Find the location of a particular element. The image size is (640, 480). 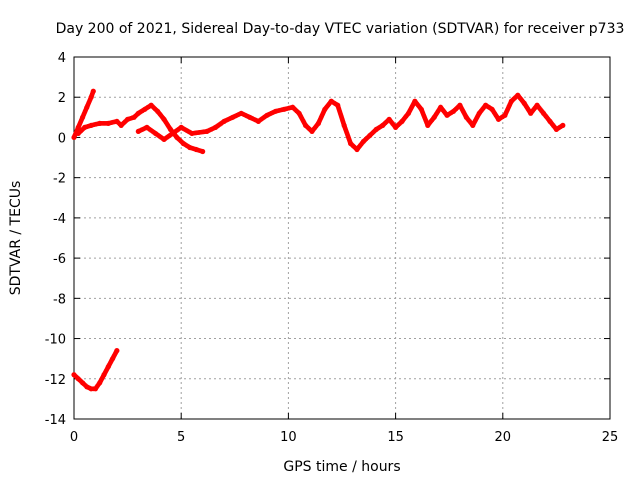

y-tick-label: 4 is located at coordinates (62, 58).